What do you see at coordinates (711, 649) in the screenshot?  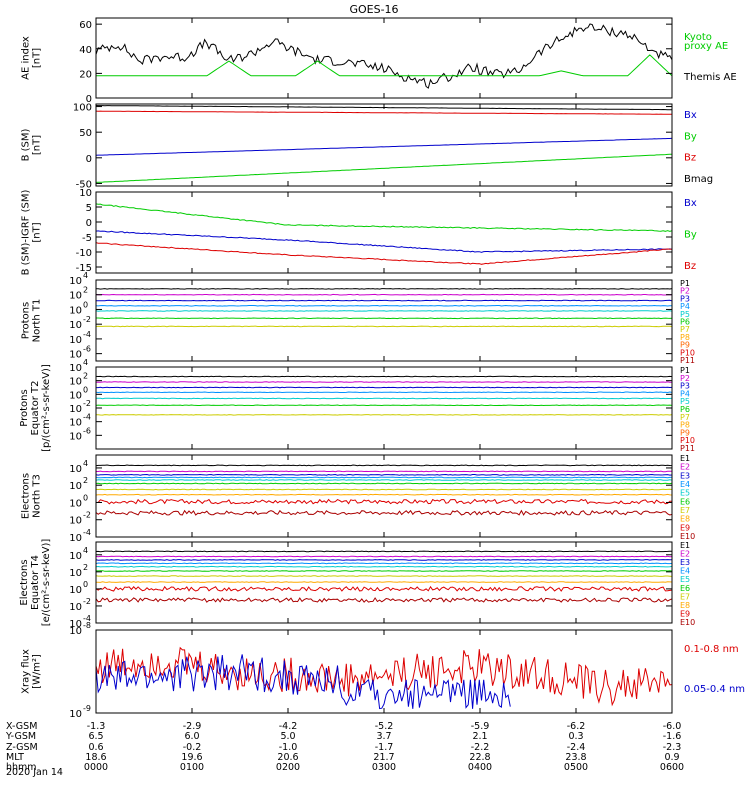 I see `legend-0-1-0-8-nm: 0.1-0.8 nm` at bounding box center [711, 649].